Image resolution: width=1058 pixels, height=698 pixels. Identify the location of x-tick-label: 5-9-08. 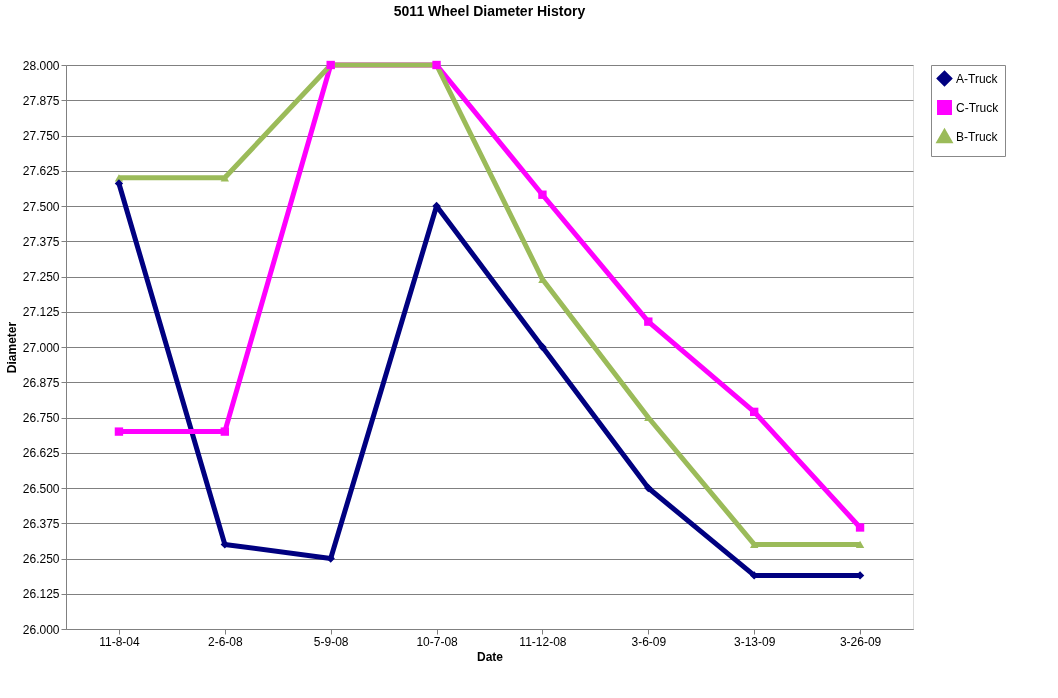
(331, 641).